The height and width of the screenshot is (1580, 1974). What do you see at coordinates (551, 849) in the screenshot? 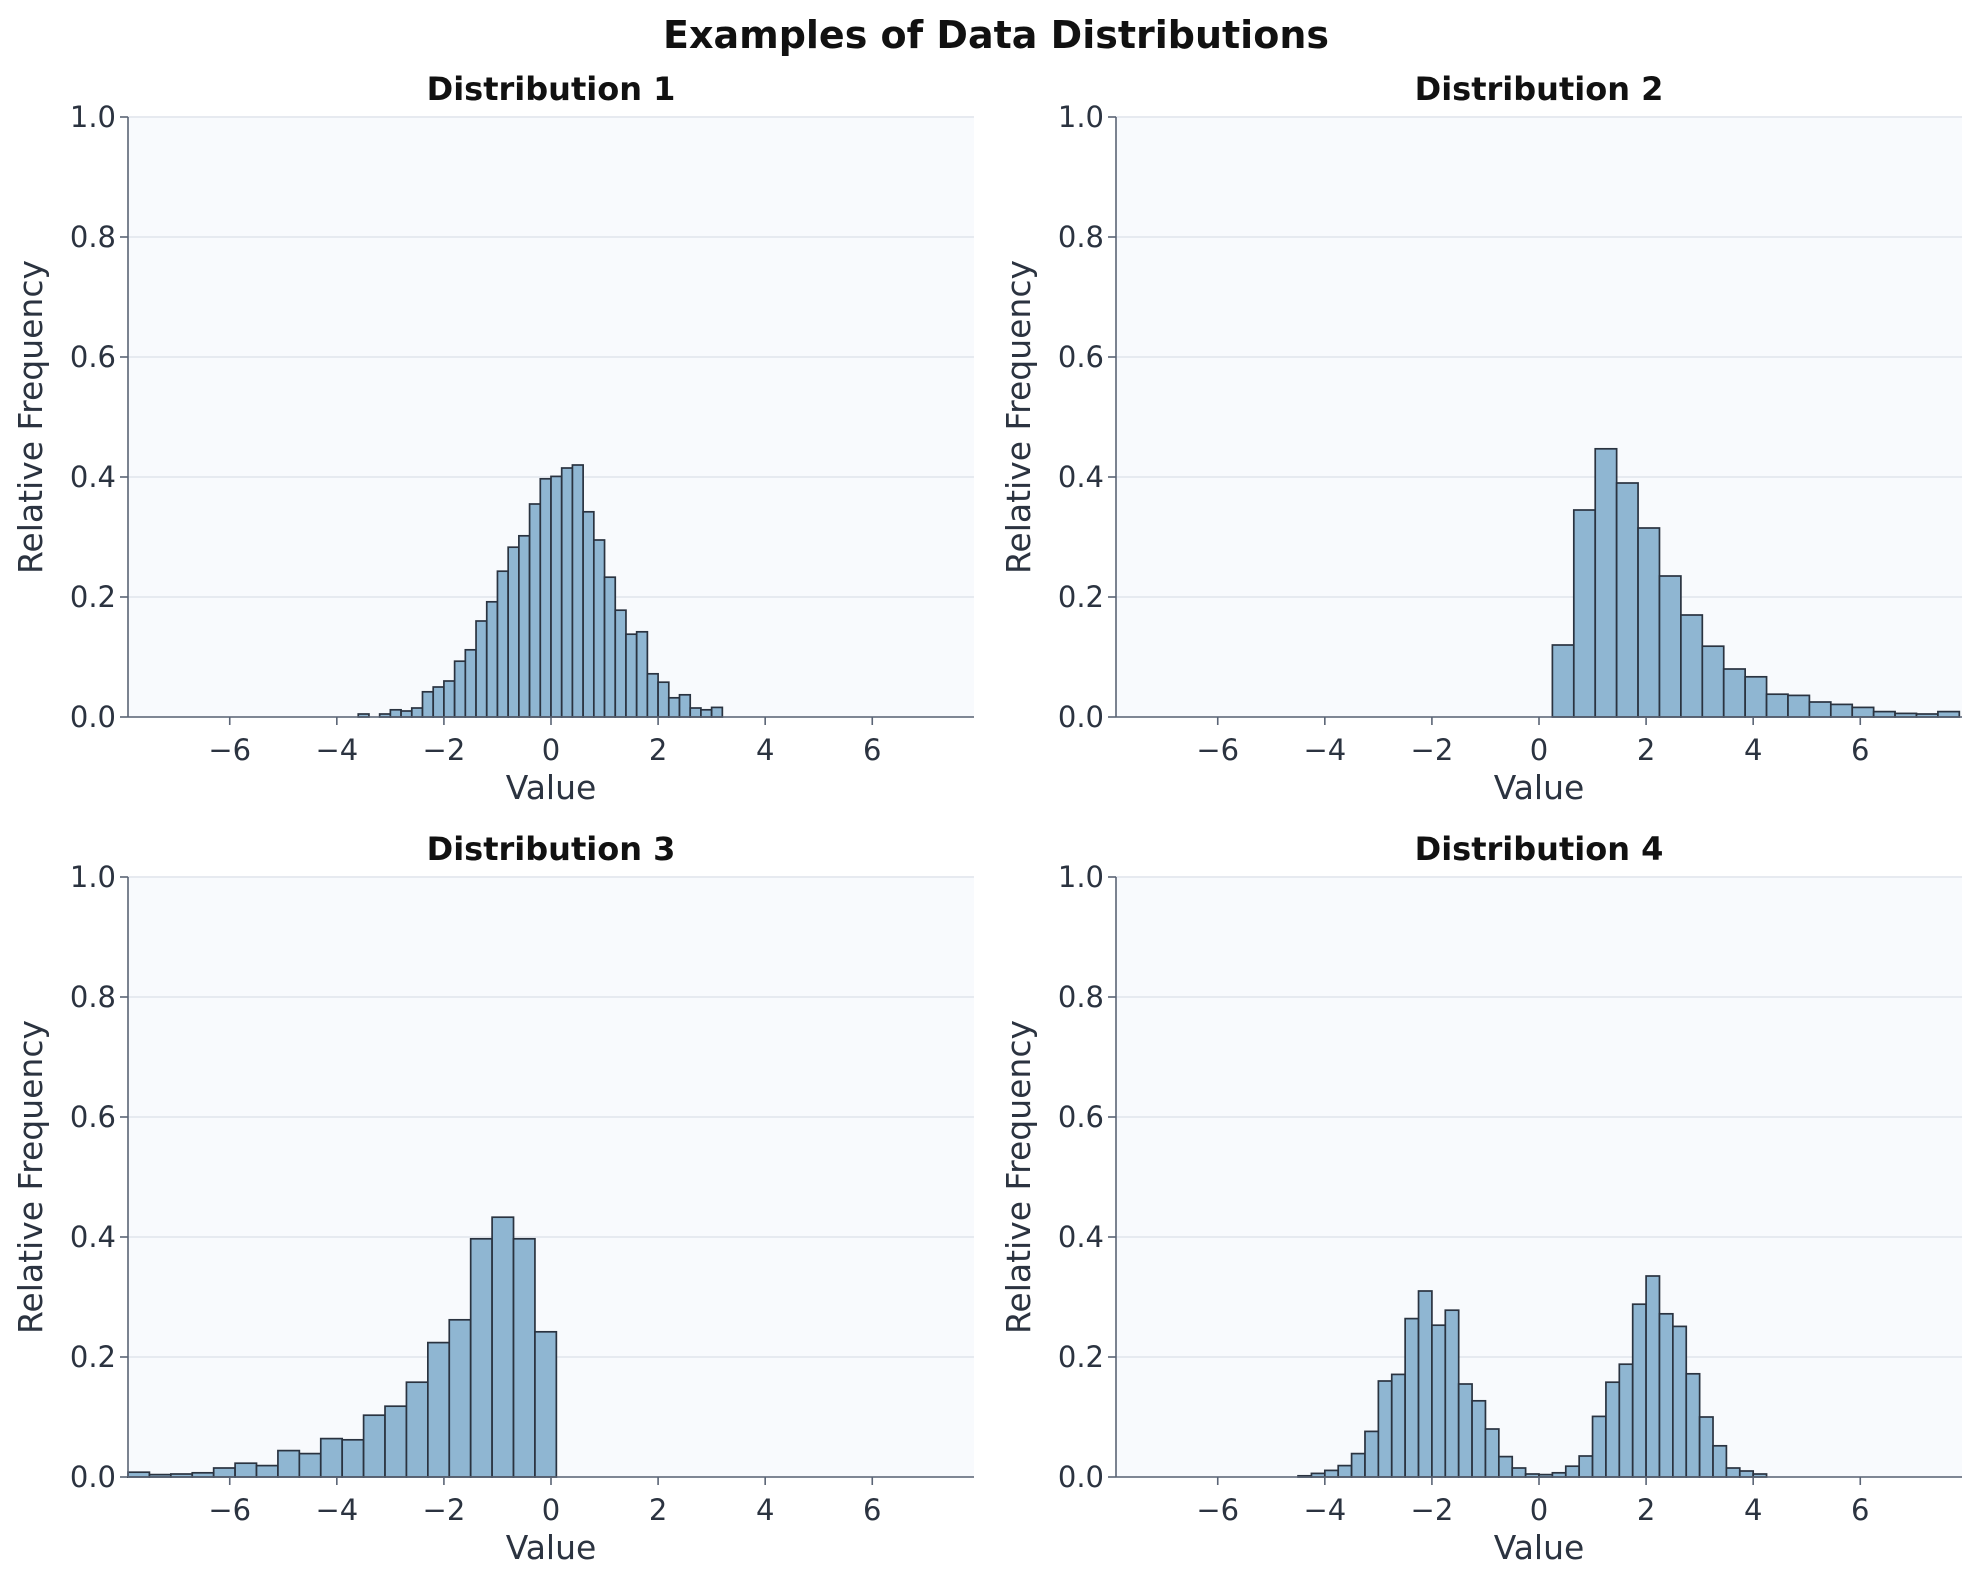
I see `subplot-title: Distribution 3` at bounding box center [551, 849].